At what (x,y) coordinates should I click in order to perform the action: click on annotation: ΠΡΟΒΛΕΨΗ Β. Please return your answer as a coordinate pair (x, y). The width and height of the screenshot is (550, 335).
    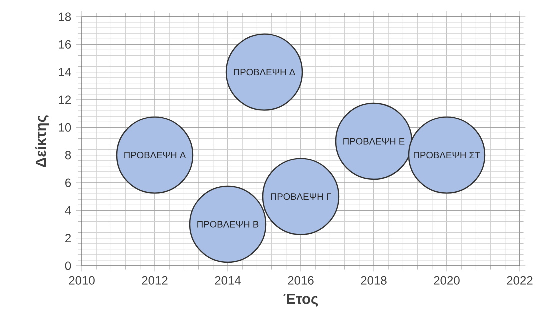
    Looking at the image, I should click on (228, 224).